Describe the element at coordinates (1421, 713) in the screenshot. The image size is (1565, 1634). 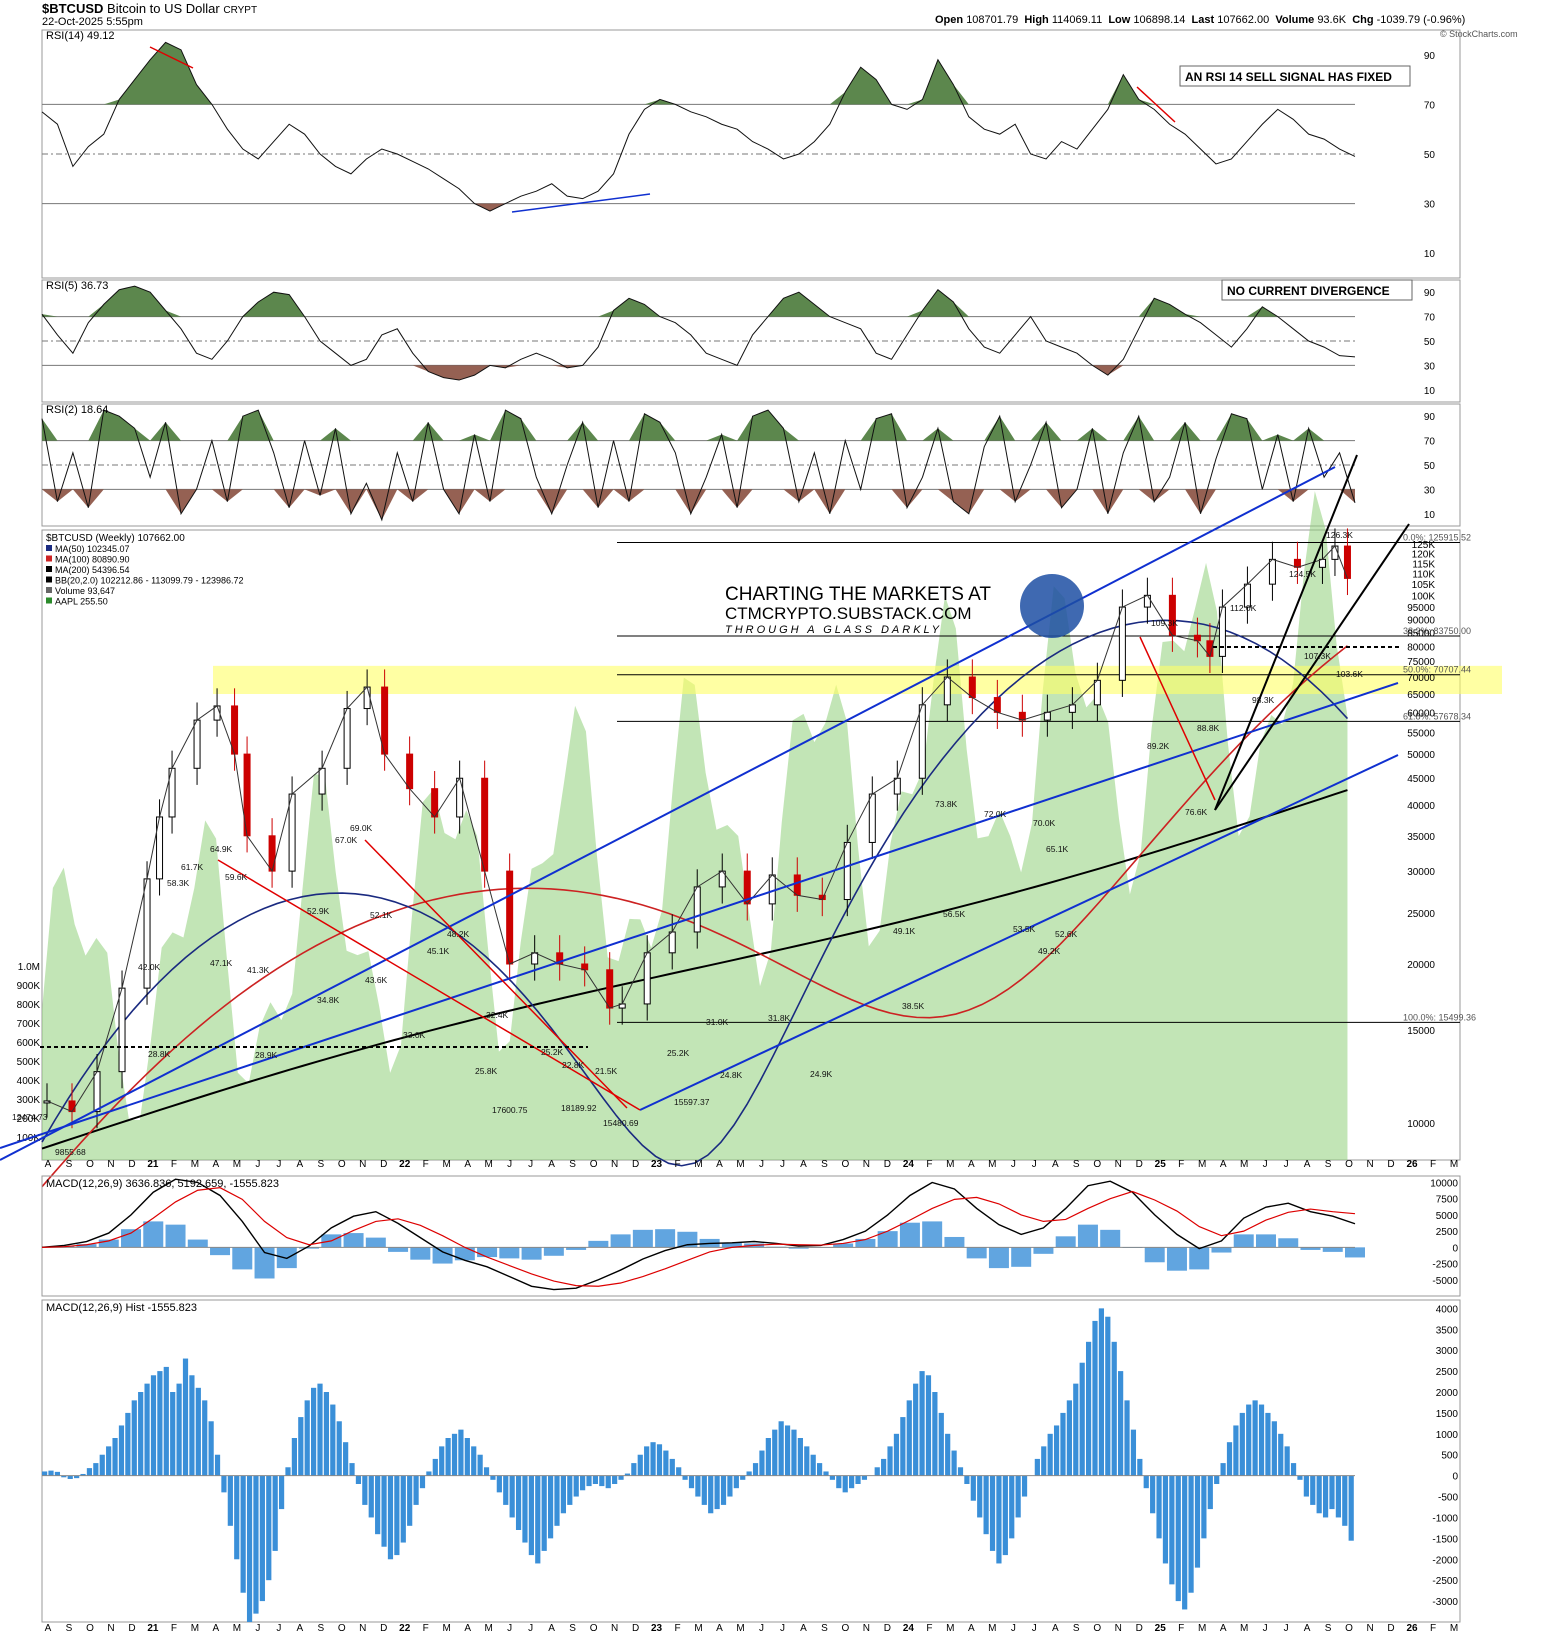
I see `price-y-tick: 60000` at that location.